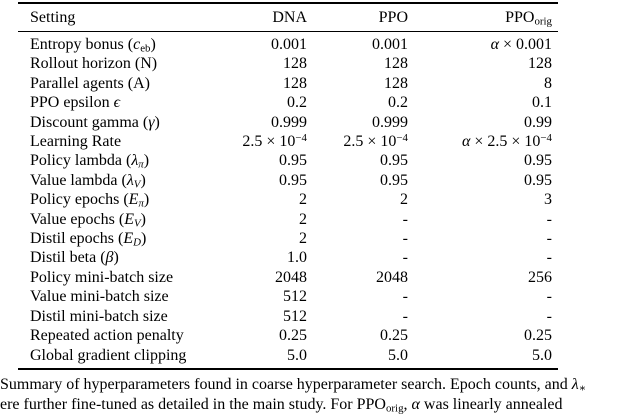 The width and height of the screenshot is (640, 414). I want to click on dna-value: 0.2, so click(265, 102).